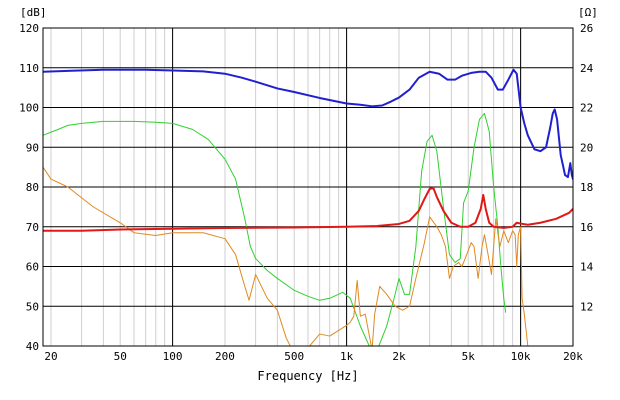  I want to click on x-tick-label: 100, so click(173, 356).